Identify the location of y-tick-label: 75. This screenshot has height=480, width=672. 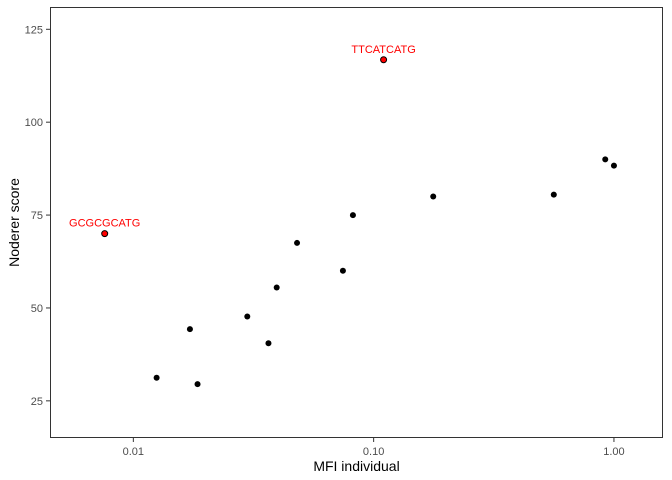
(37, 216).